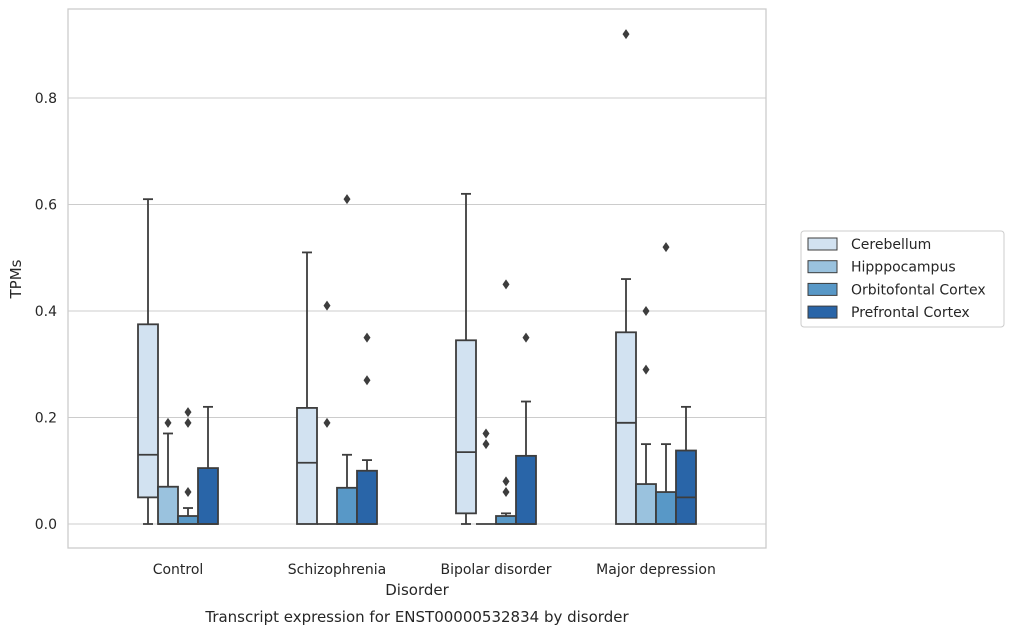 The image size is (1014, 634). I want to click on legend-label: Orbitofontal Cortex, so click(918, 290).